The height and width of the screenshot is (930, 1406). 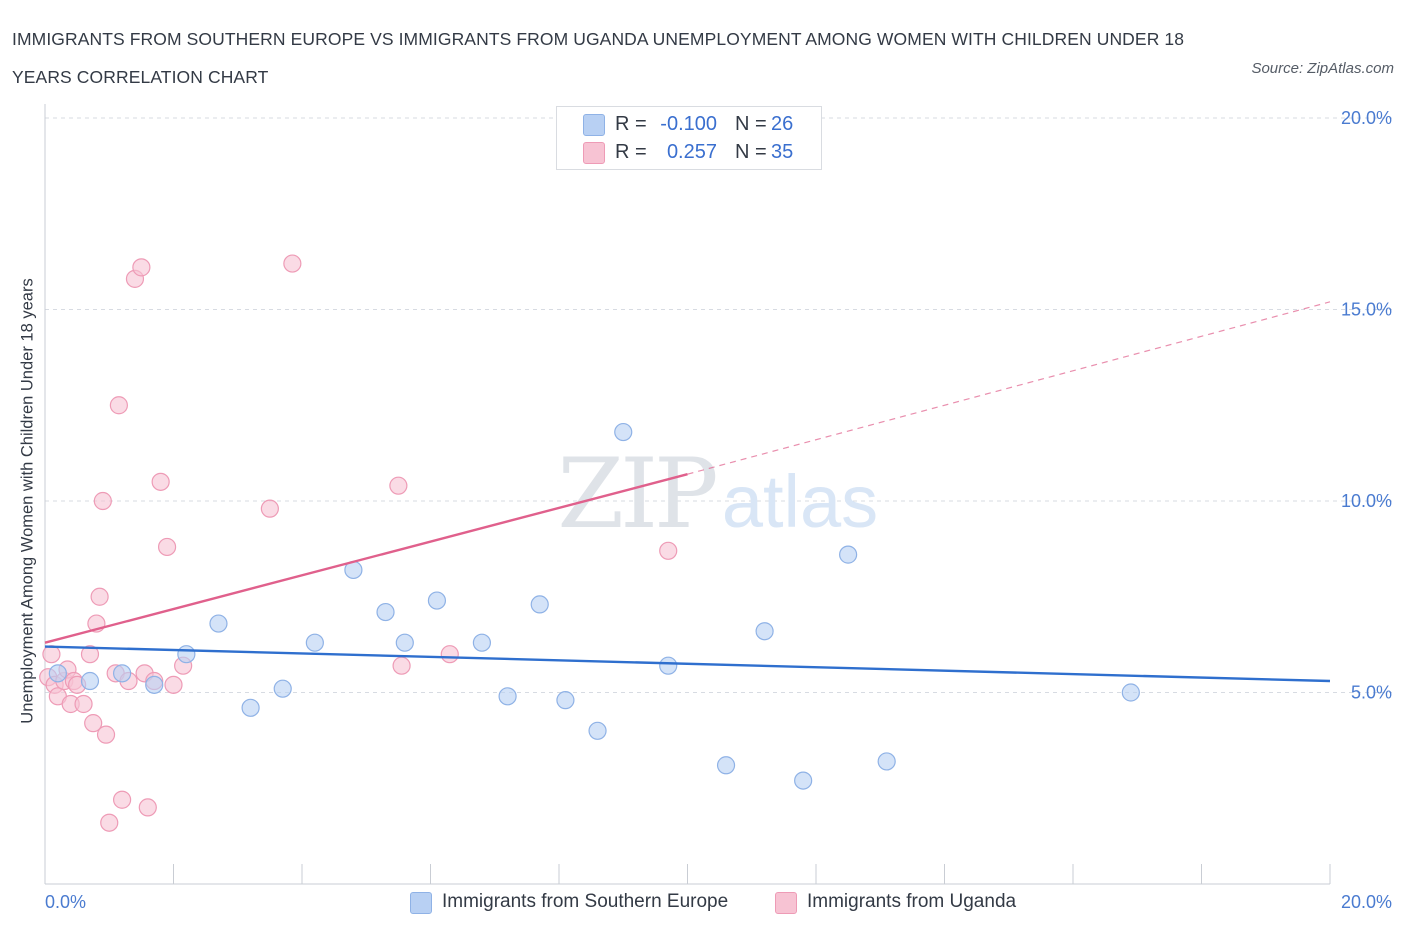 What do you see at coordinates (1009, 388) in the screenshot?
I see `trend-line-extension` at bounding box center [1009, 388].